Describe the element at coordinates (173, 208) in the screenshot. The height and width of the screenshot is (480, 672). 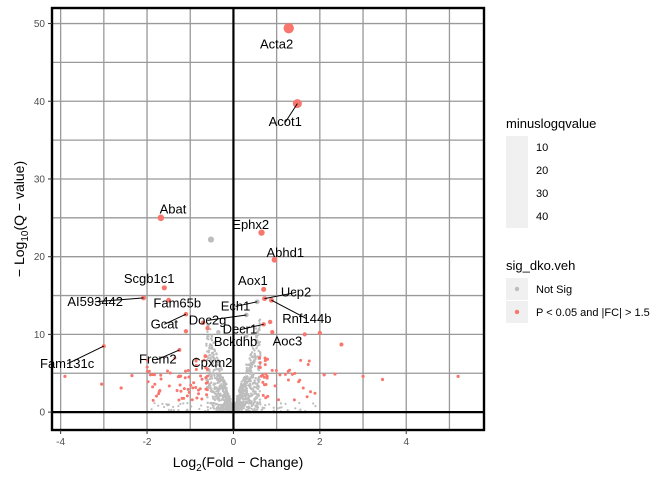
I see `gene-label: Abat` at that location.